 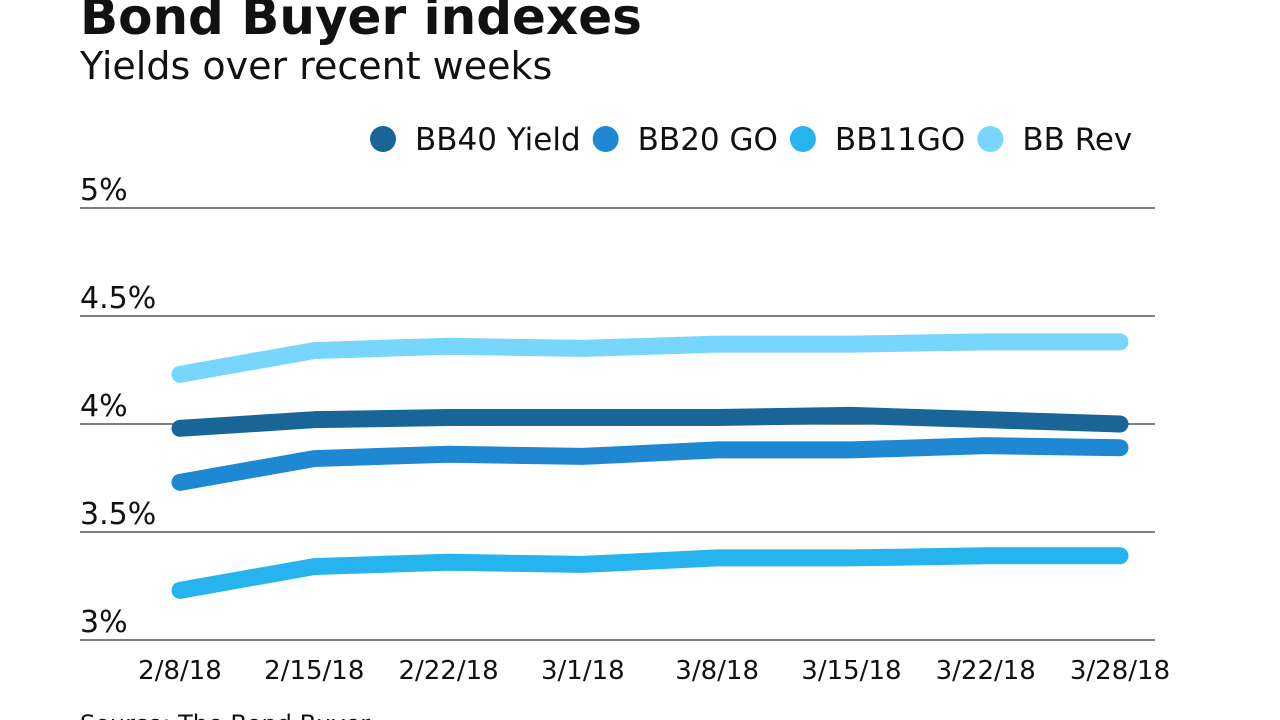 I want to click on y-tick-label: 3%, so click(x=104, y=622).